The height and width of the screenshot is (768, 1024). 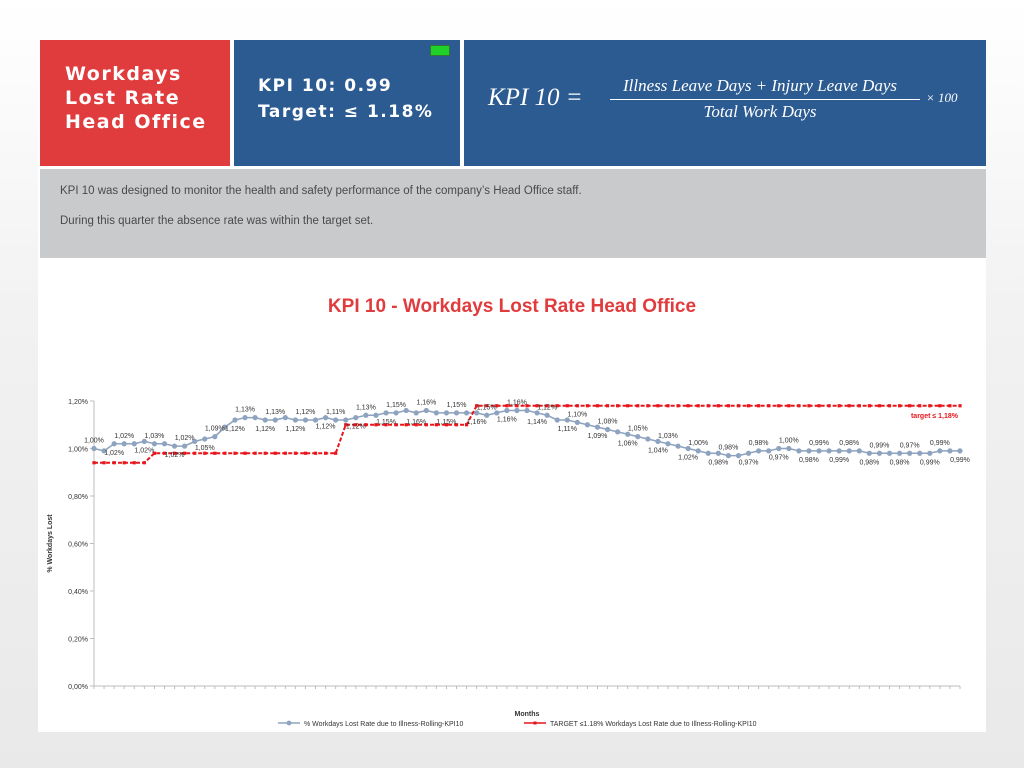 What do you see at coordinates (577, 414) in the screenshot?
I see `data-label: 1,10%` at bounding box center [577, 414].